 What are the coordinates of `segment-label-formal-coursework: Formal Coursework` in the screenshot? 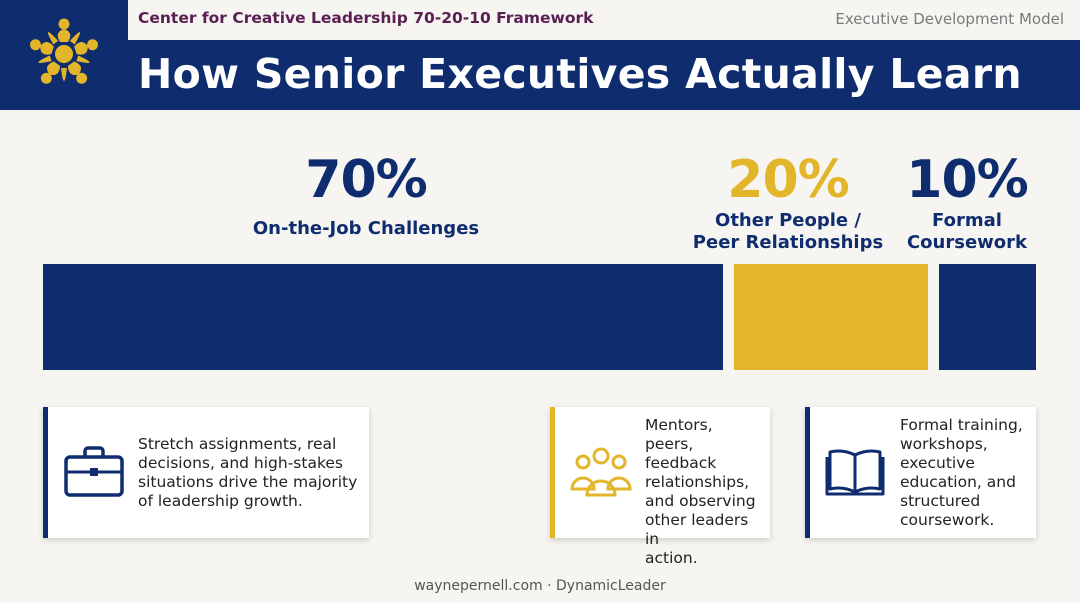 It's located at (967, 232).